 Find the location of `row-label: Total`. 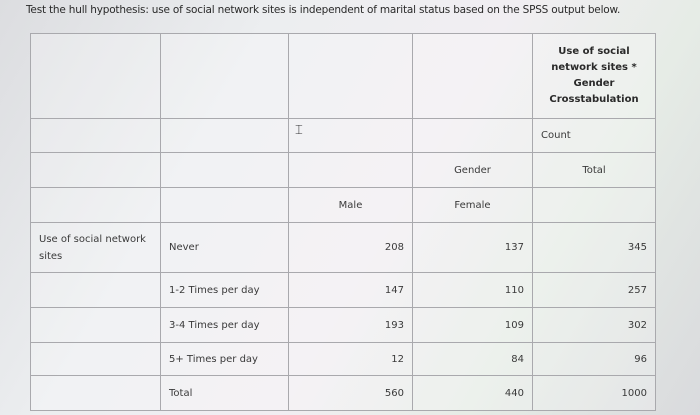

row-label: Total is located at coordinates (224, 393).